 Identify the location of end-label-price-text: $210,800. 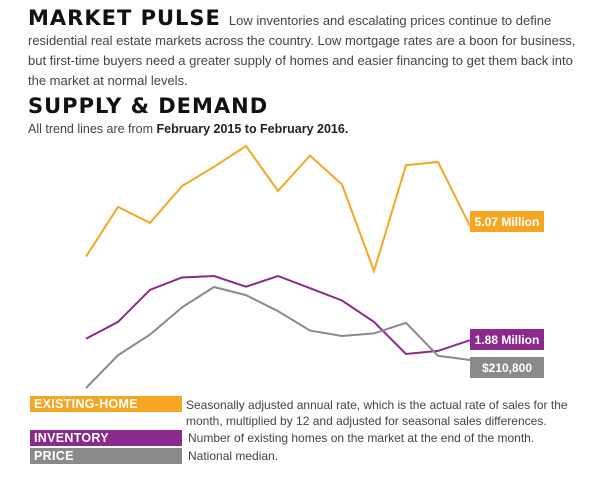
(507, 368).